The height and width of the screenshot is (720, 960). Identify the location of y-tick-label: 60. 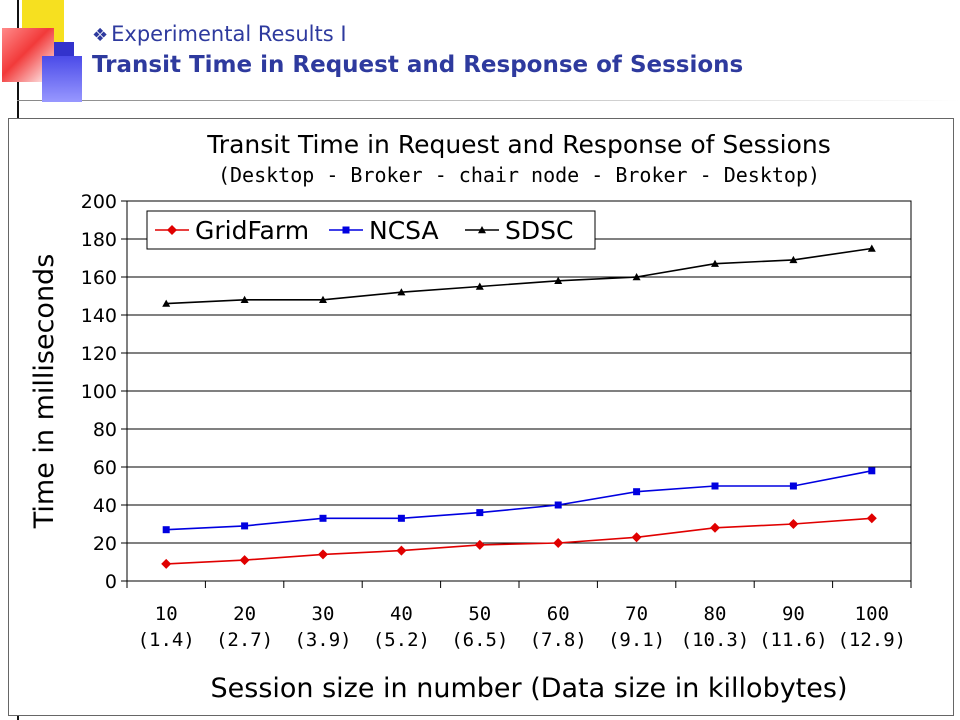
(105, 468).